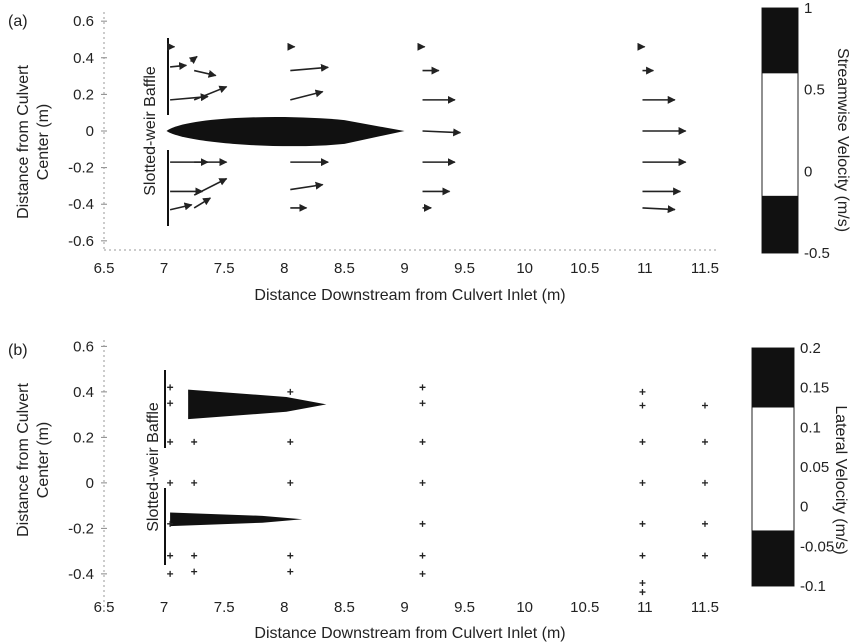 The height and width of the screenshot is (643, 857). Describe the element at coordinates (810, 427) in the screenshot. I see `colorbar-tick-label: 0.1` at that location.